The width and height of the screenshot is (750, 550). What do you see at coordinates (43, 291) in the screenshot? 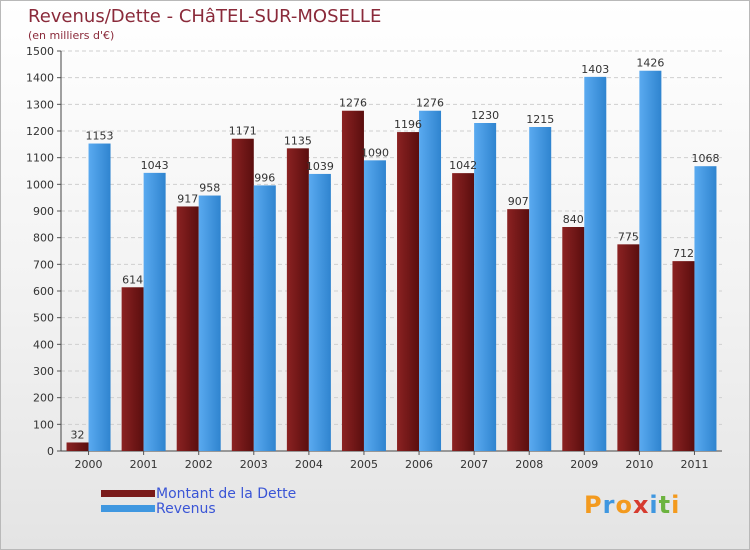
I see `y-tick-label: 600` at bounding box center [43, 291].